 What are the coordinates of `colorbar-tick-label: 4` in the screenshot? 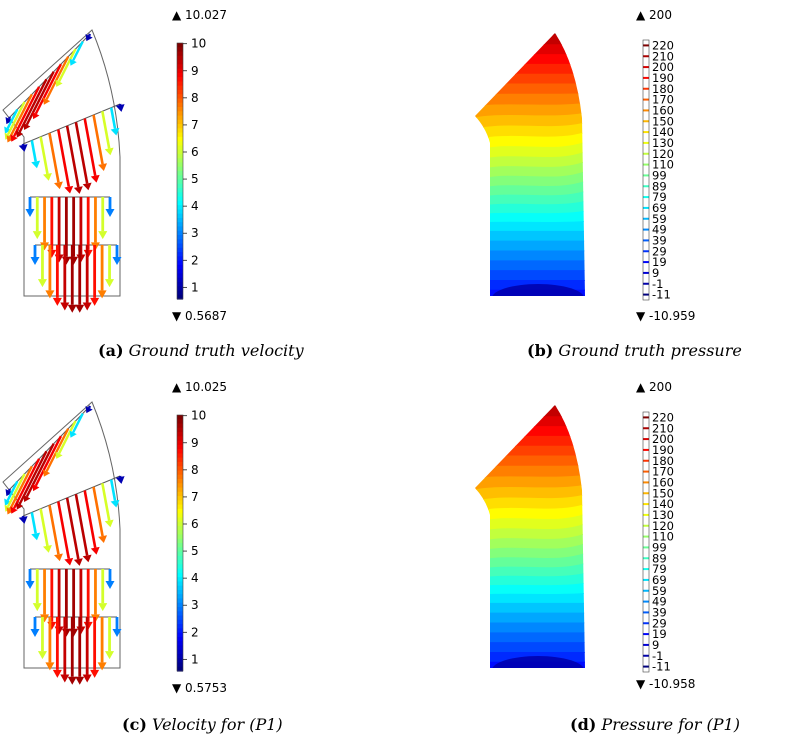 It's located at (195, 206).